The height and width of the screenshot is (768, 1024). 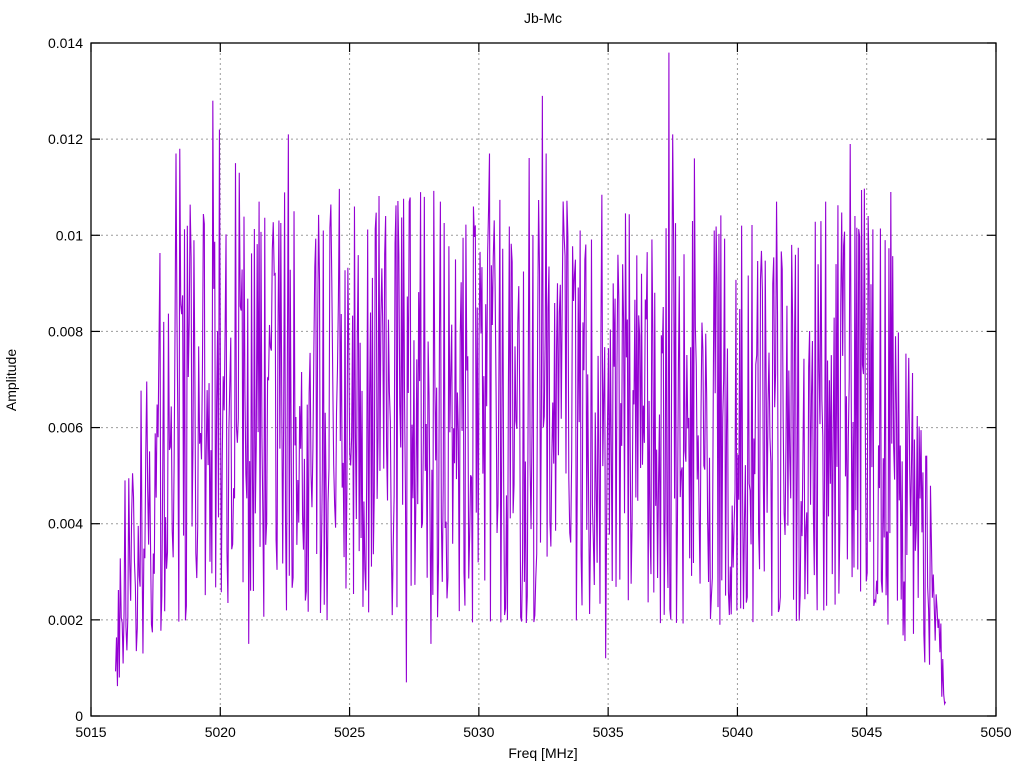 What do you see at coordinates (65, 428) in the screenshot?
I see `y-tick-label: 0.006` at bounding box center [65, 428].